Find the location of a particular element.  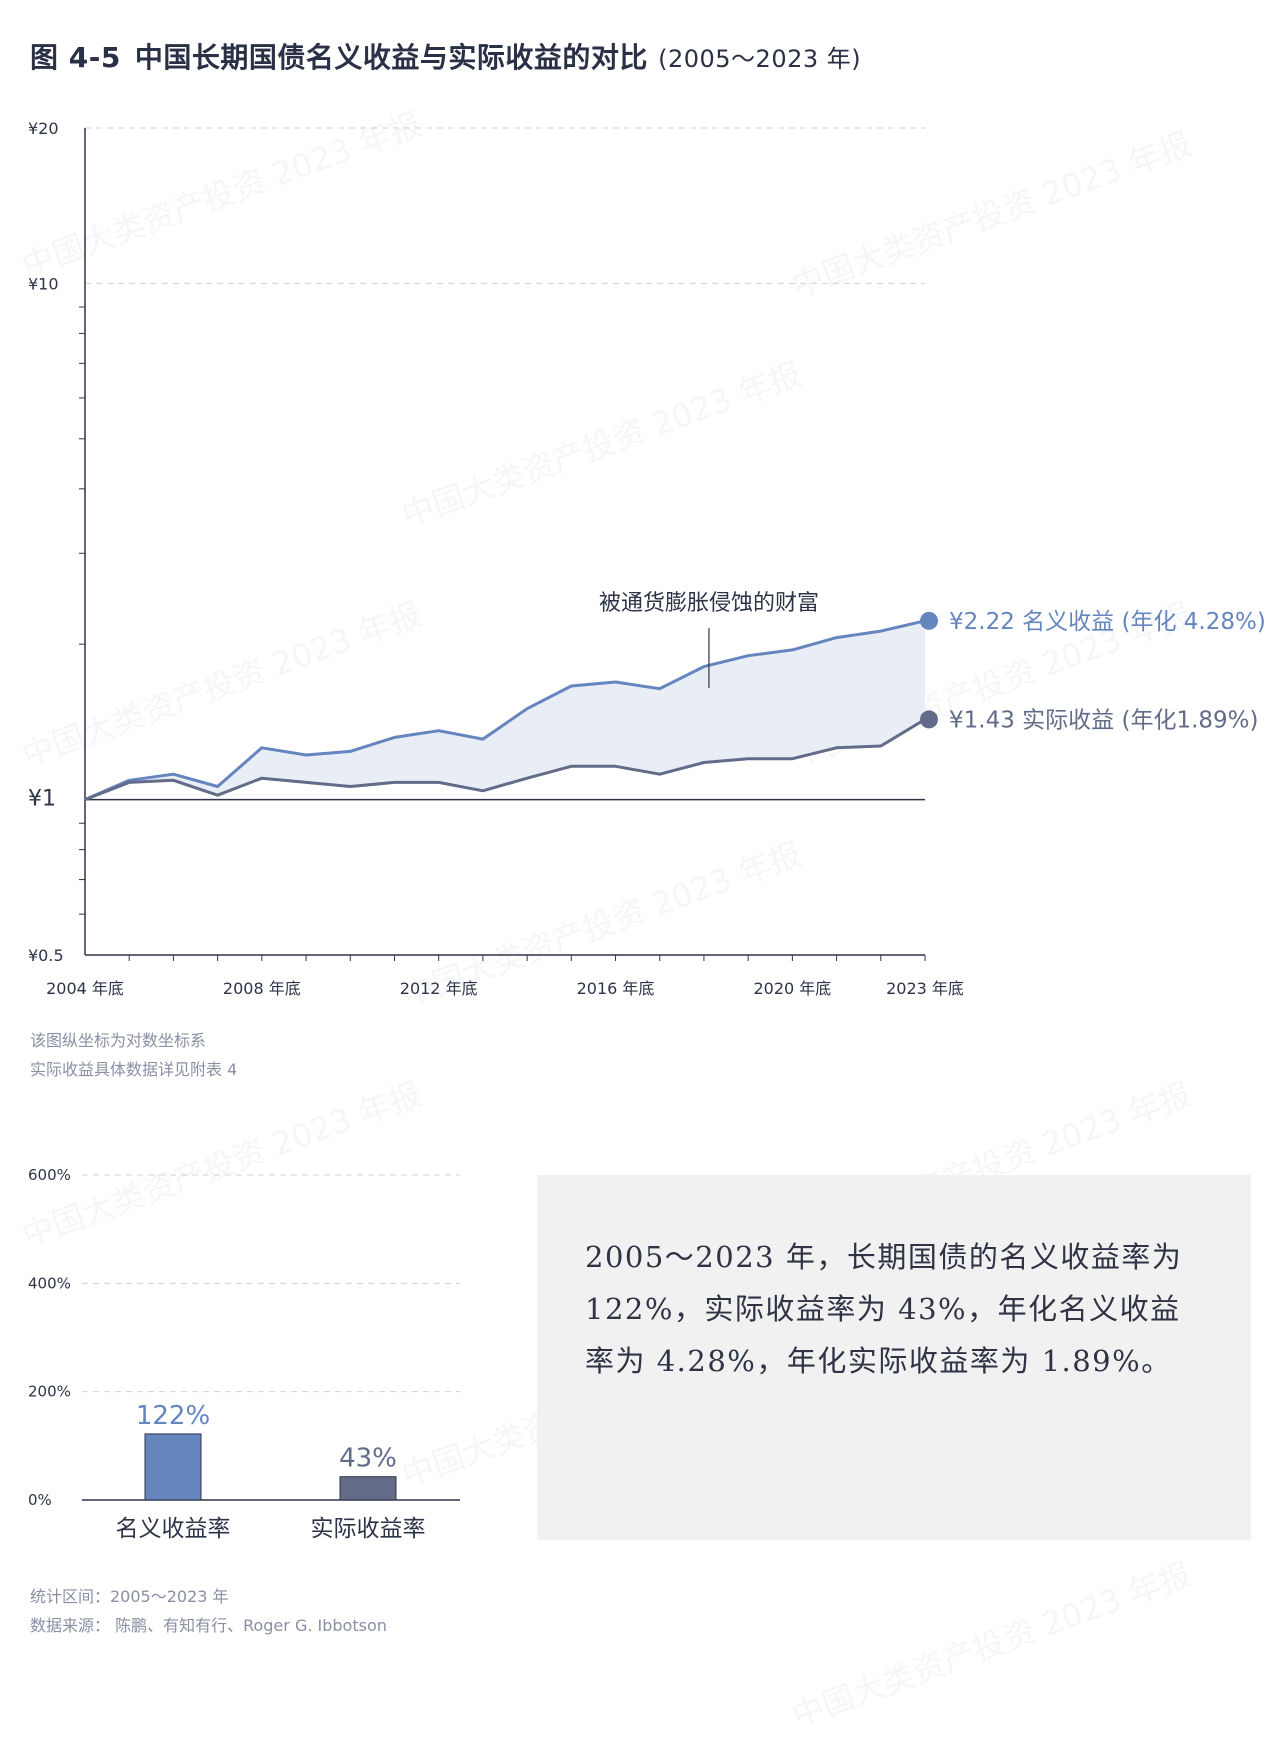

x-tick-label: 2023 年底 is located at coordinates (925, 988).